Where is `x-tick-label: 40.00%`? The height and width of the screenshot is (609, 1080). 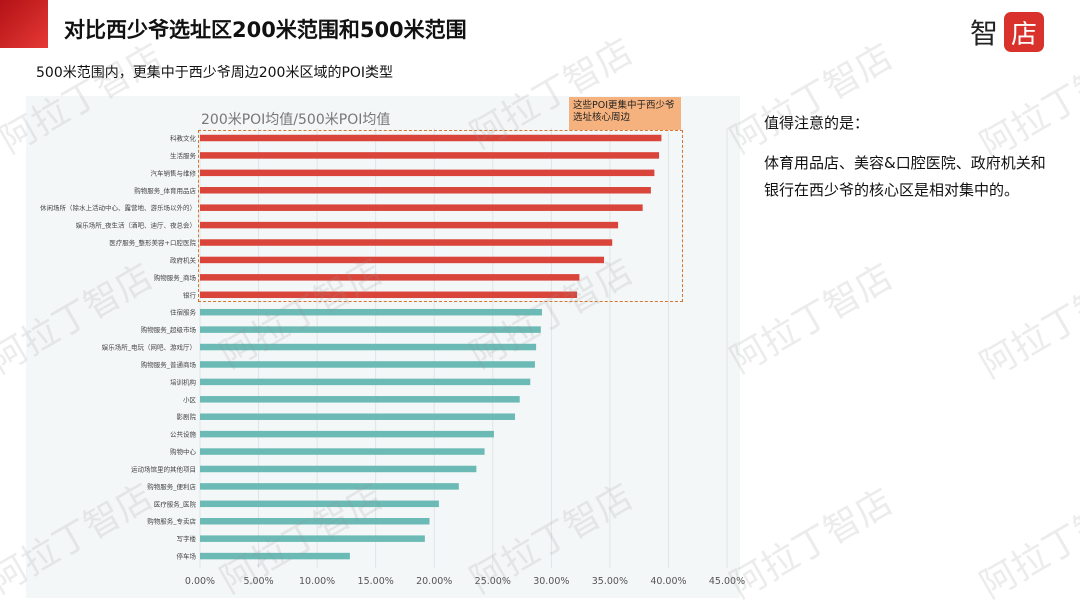
x-tick-label: 40.00% is located at coordinates (668, 581).